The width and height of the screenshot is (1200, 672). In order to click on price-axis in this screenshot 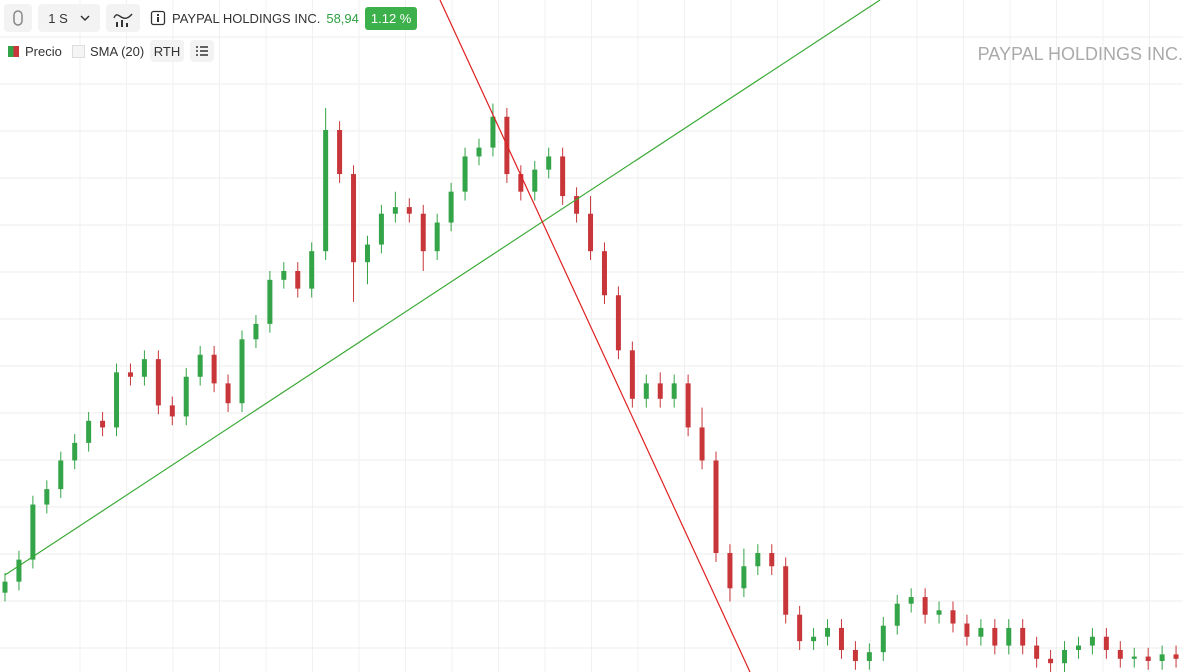, I will do `click(1191, 336)`.